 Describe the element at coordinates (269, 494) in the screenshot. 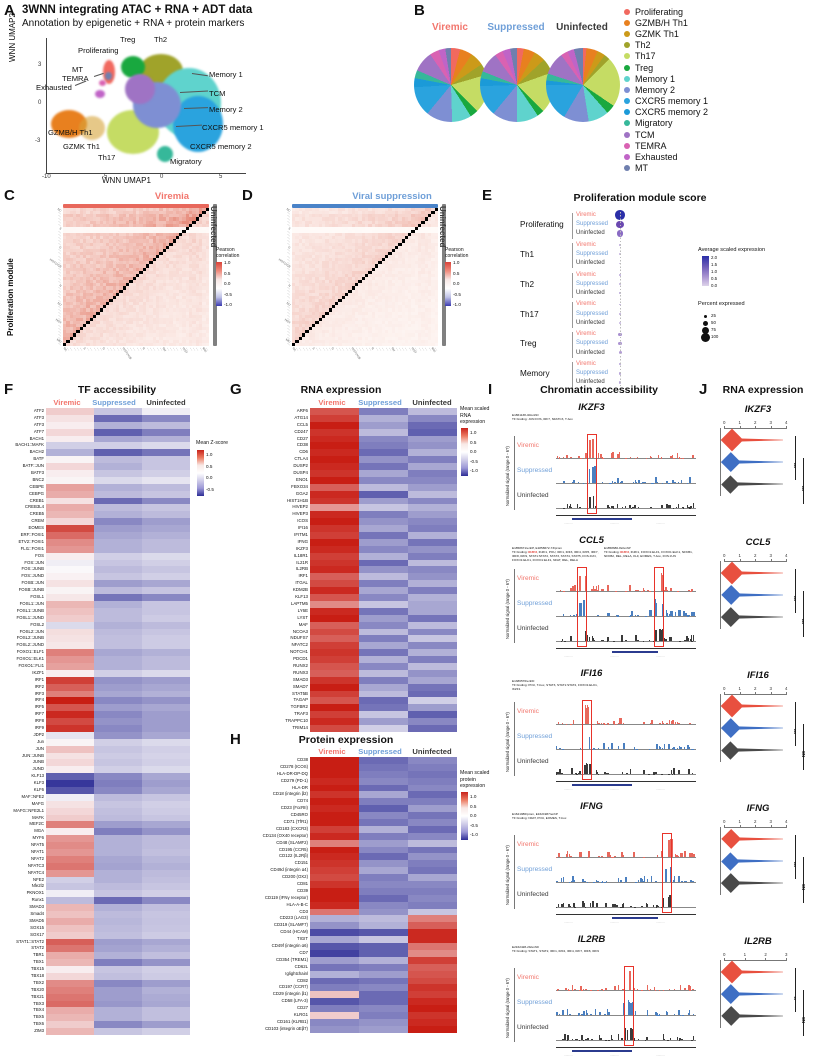

I see `heatmap-row-label: GGA2` at that location.